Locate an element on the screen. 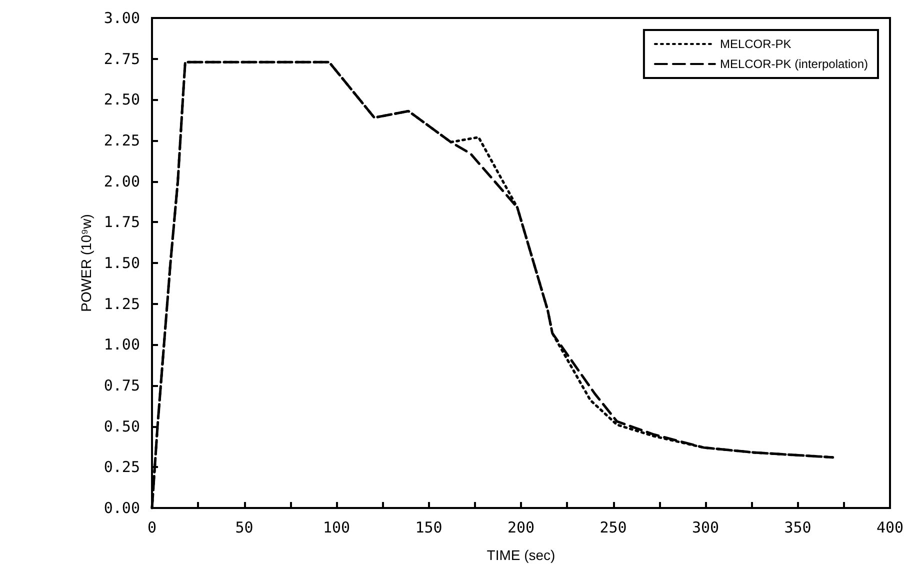 The image size is (918, 578). y-tick-label: 0.75 is located at coordinates (122, 385).